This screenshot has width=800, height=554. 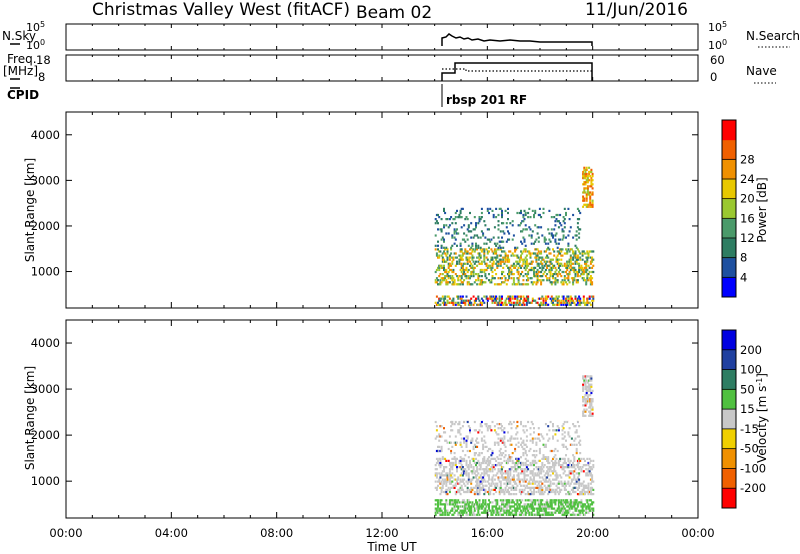 I want to click on nave-label: Nave, so click(x=761, y=71).